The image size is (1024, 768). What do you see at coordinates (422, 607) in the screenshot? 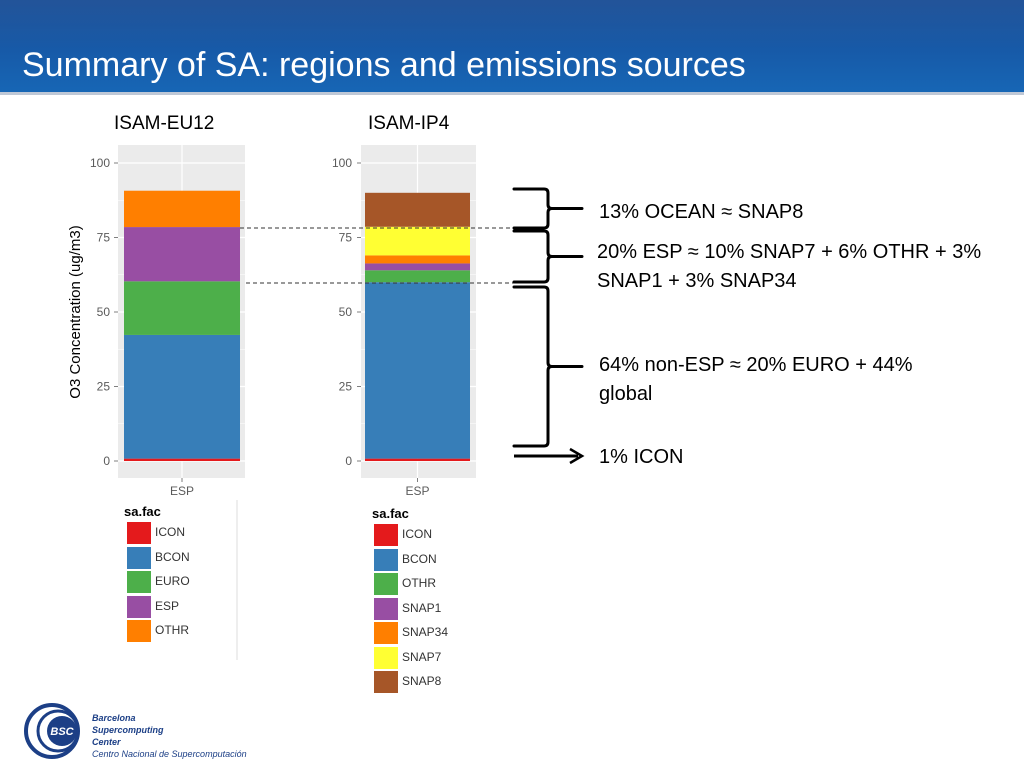
I see `legend-label: SNAP1` at bounding box center [422, 607].